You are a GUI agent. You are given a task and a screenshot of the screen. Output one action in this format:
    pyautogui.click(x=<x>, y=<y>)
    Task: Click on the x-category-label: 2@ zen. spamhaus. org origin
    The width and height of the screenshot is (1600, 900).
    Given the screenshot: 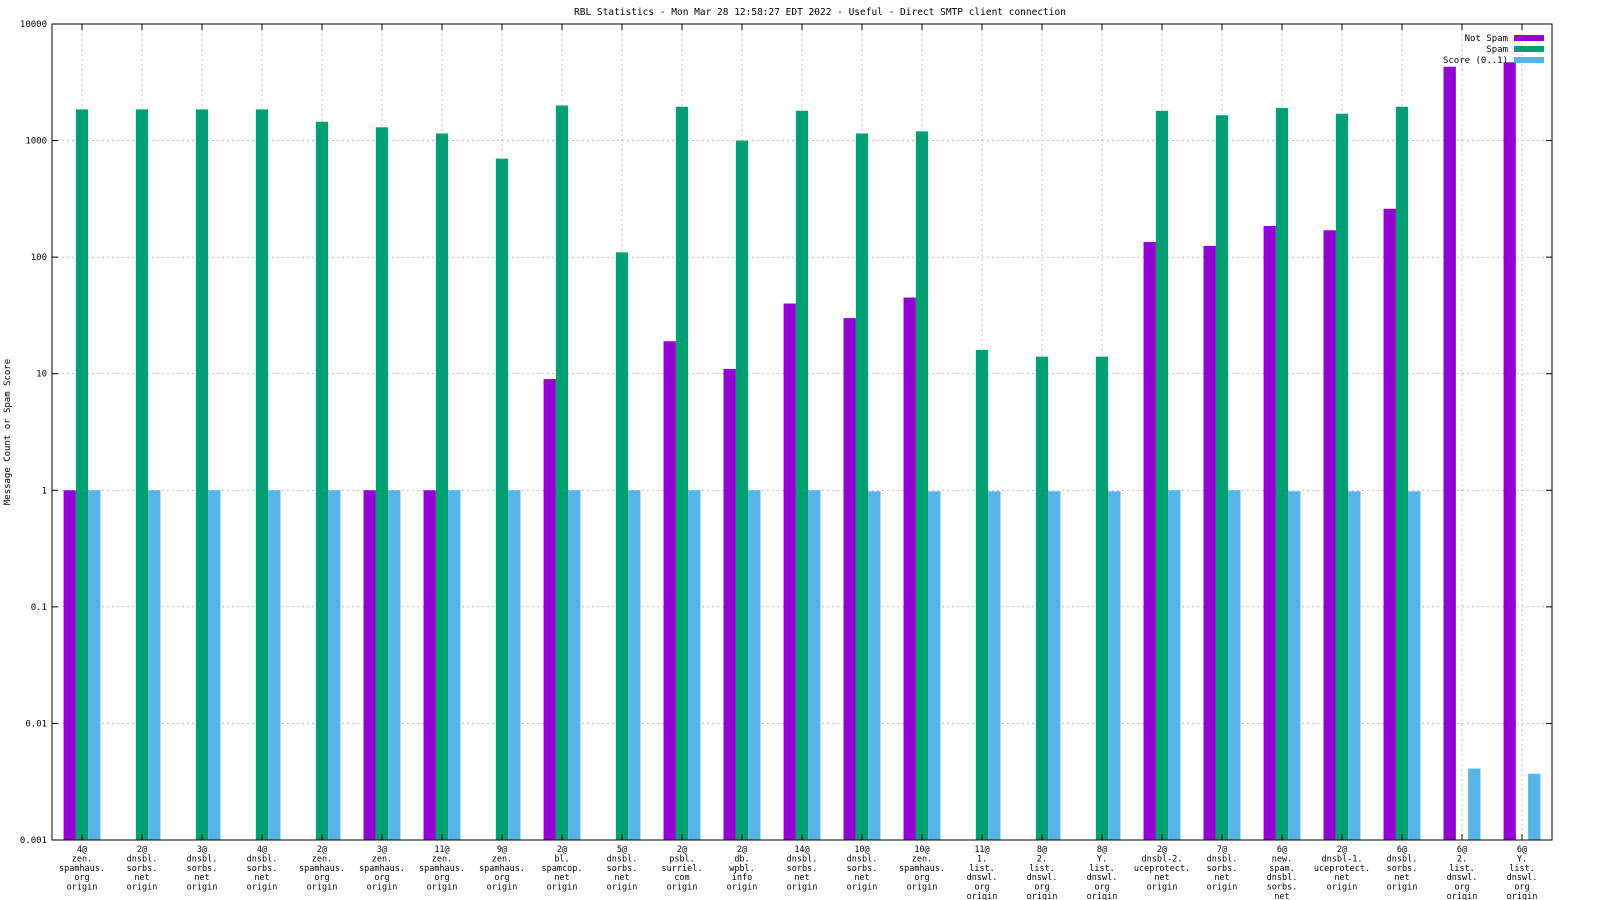 What is the action you would take?
    pyautogui.click(x=322, y=869)
    